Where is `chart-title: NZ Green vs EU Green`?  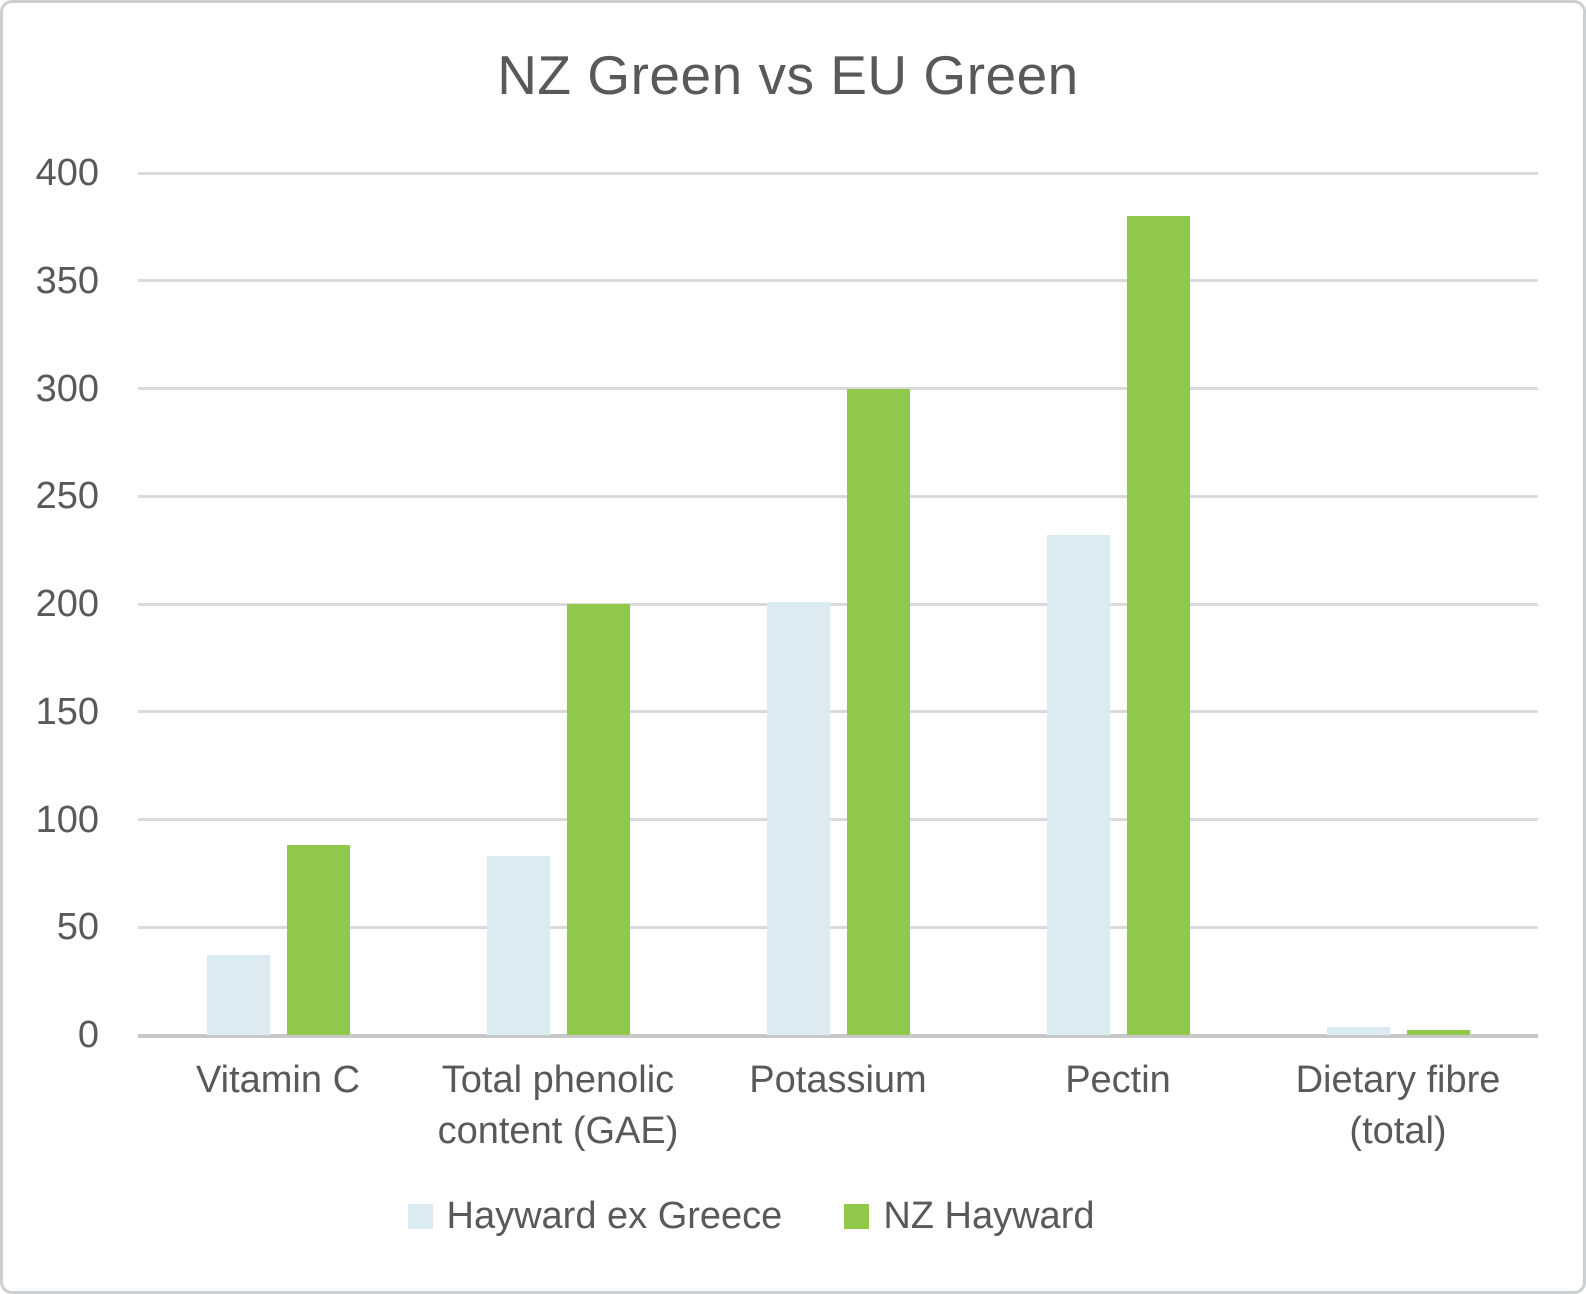
chart-title: NZ Green vs EU Green is located at coordinates (788, 75).